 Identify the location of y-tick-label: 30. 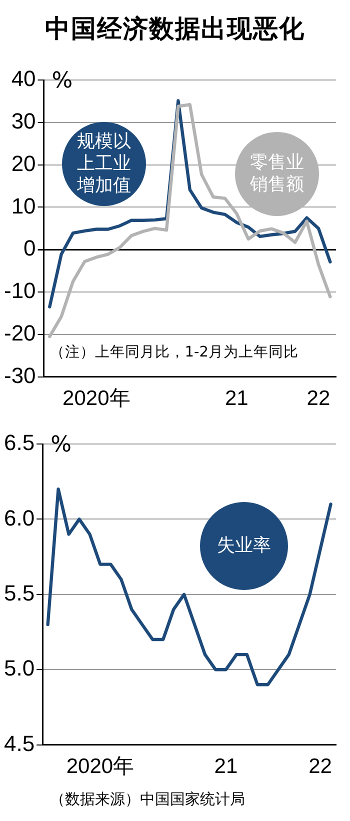
(23, 121).